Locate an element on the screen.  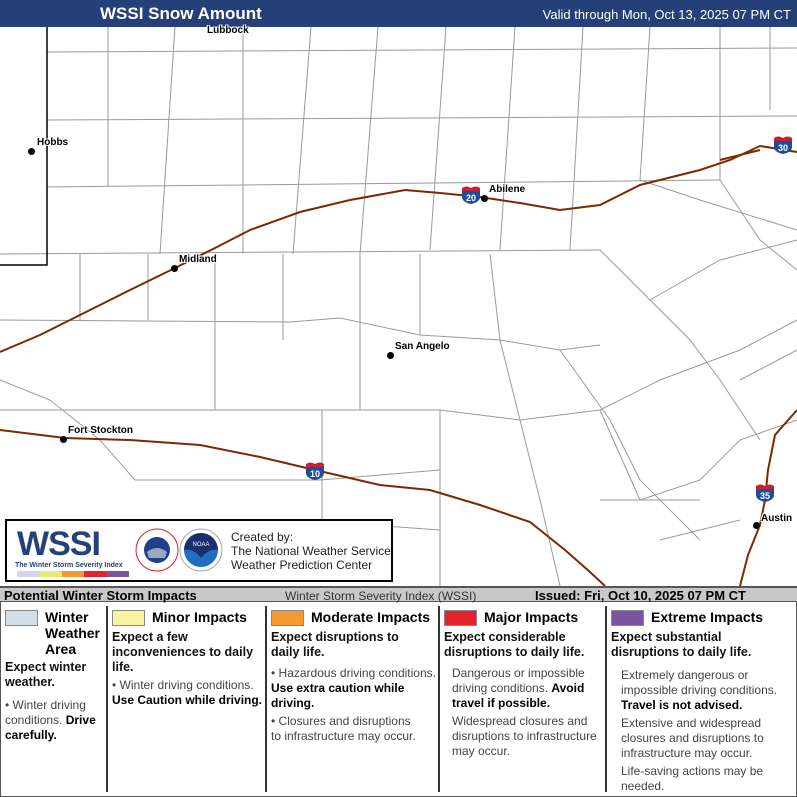
legend-bullet-bold: Use extra caution while driving. is located at coordinates (338, 695).